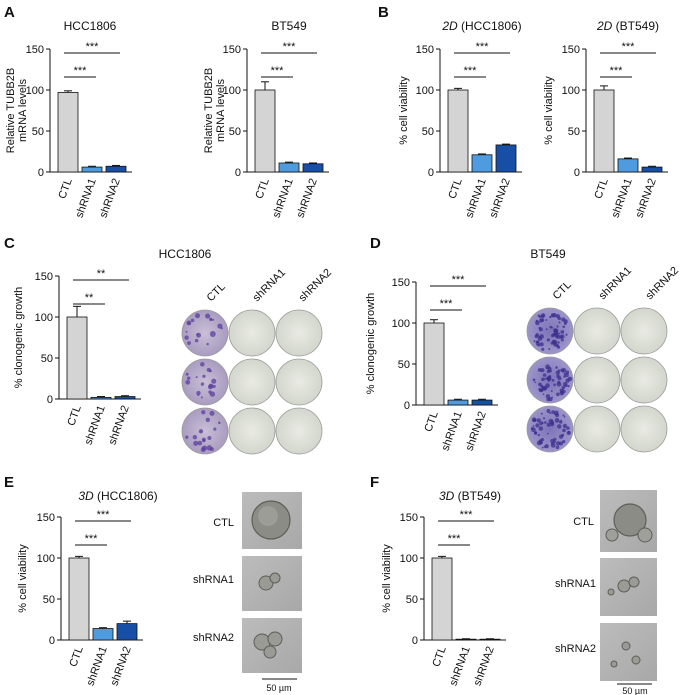 The image size is (685, 695). What do you see at coordinates (127, 632) in the screenshot?
I see `bar-shrna2` at bounding box center [127, 632].